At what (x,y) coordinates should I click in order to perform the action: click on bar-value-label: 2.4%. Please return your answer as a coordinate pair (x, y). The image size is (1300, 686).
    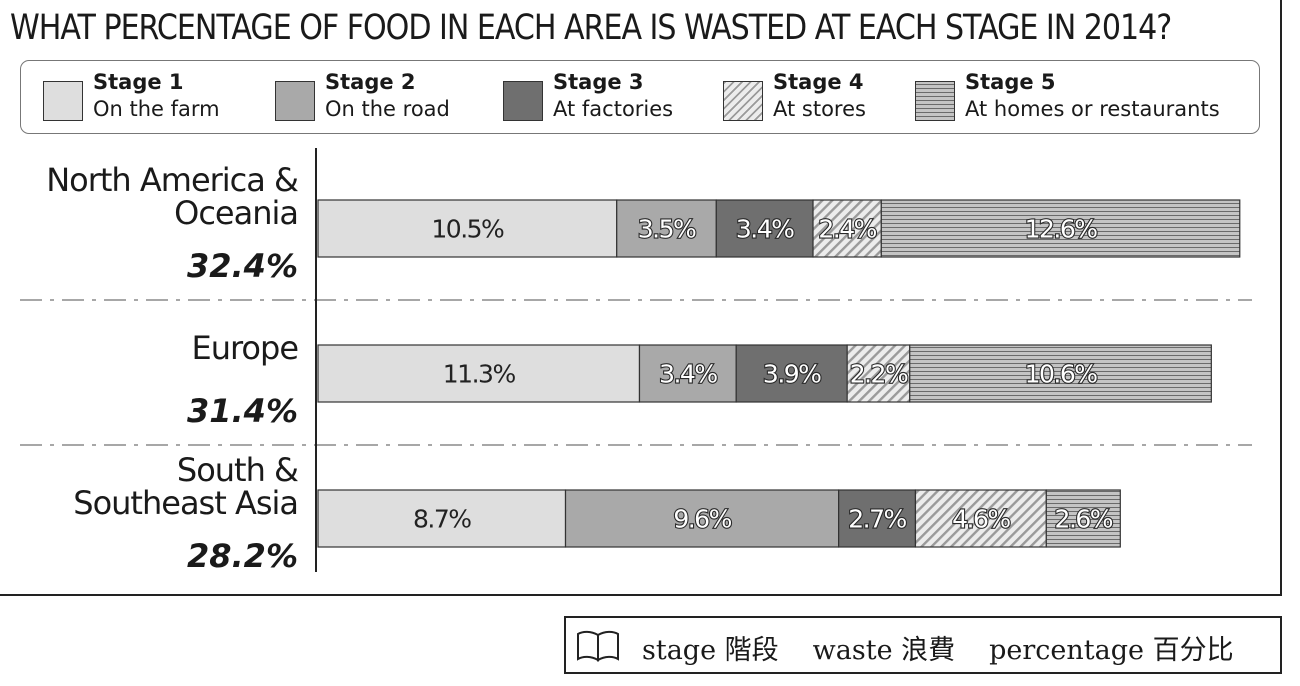
    Looking at the image, I should click on (847, 229).